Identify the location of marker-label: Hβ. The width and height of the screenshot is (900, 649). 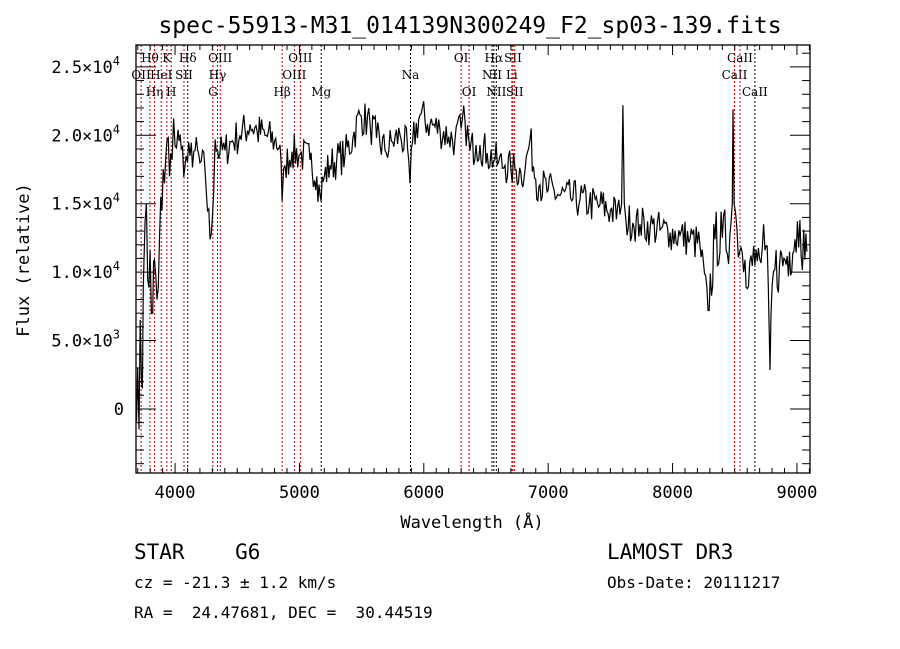
(281, 92).